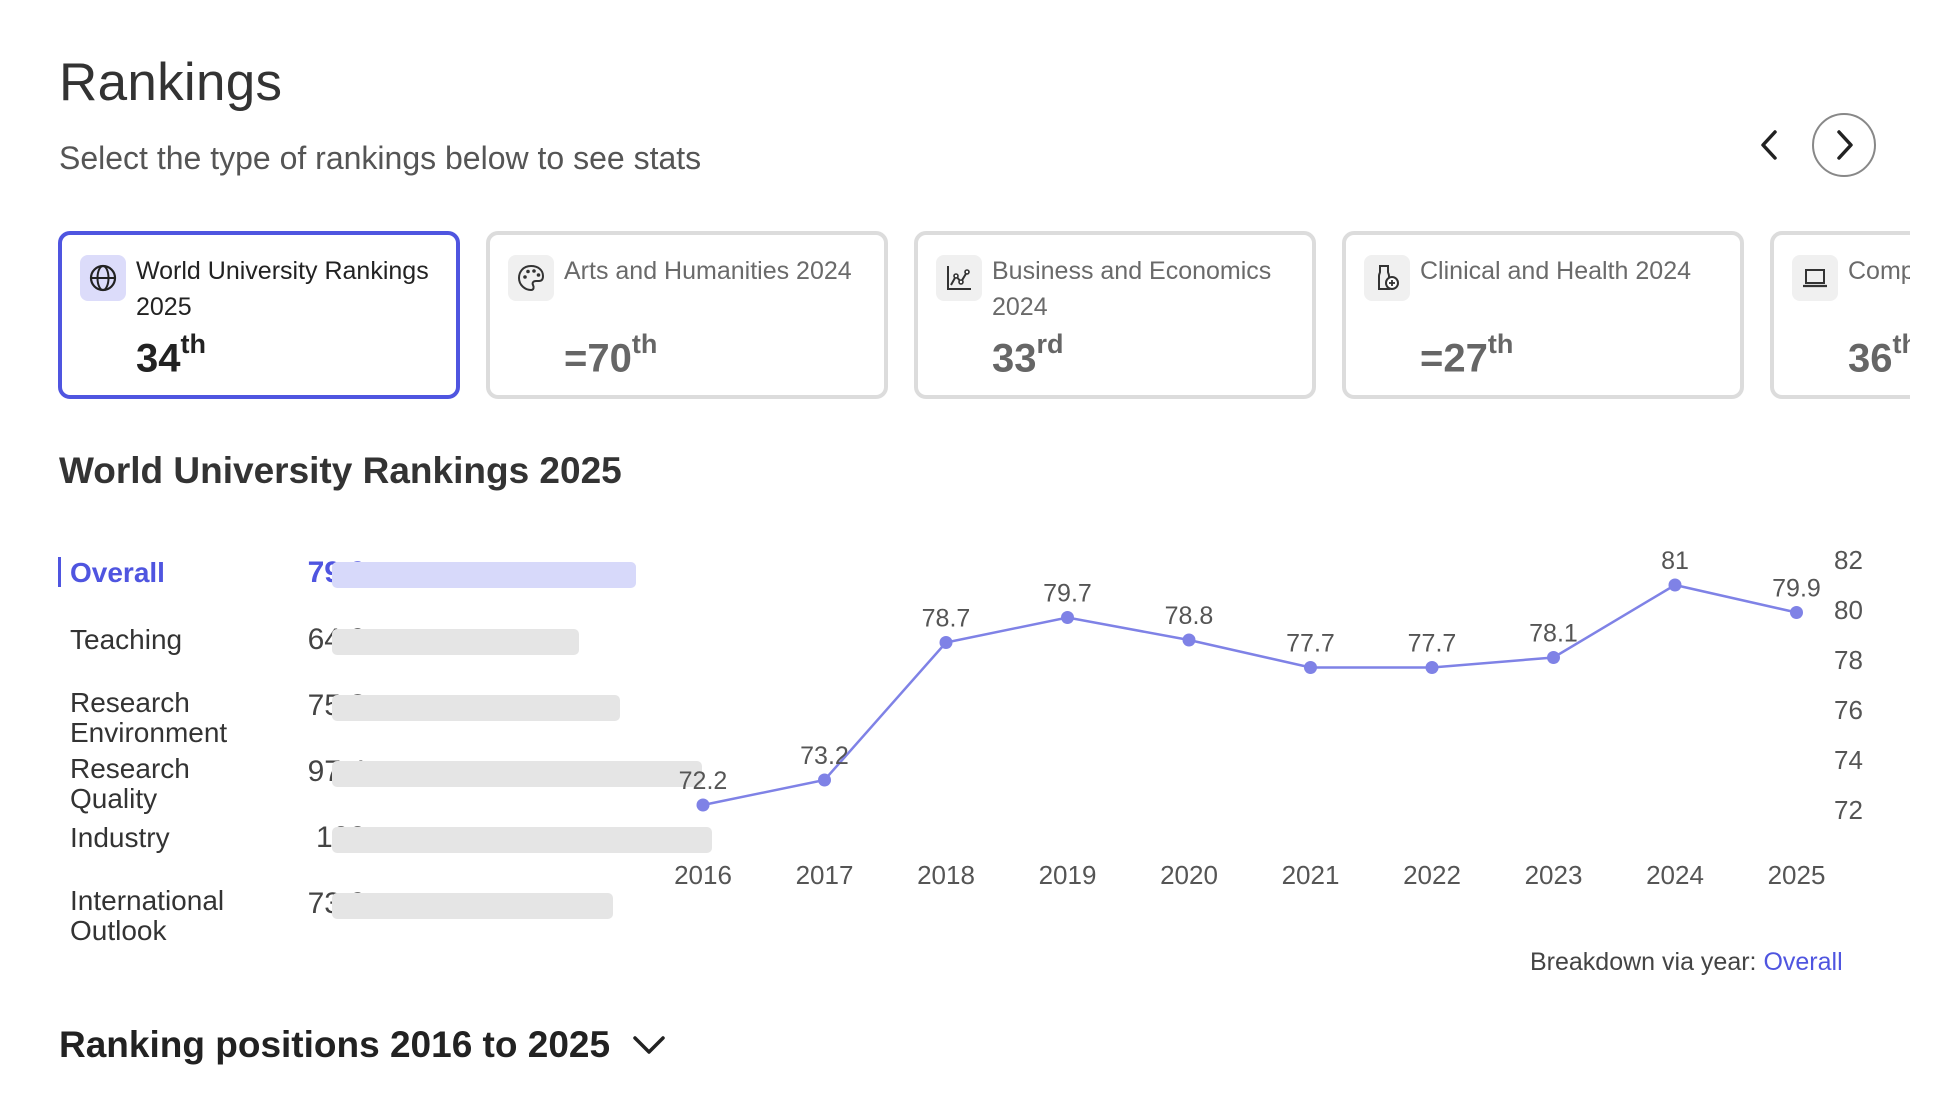  Describe the element at coordinates (1840, 315) in the screenshot. I see `ranking-card-computer-science: Computer Science 2024 36th` at that location.